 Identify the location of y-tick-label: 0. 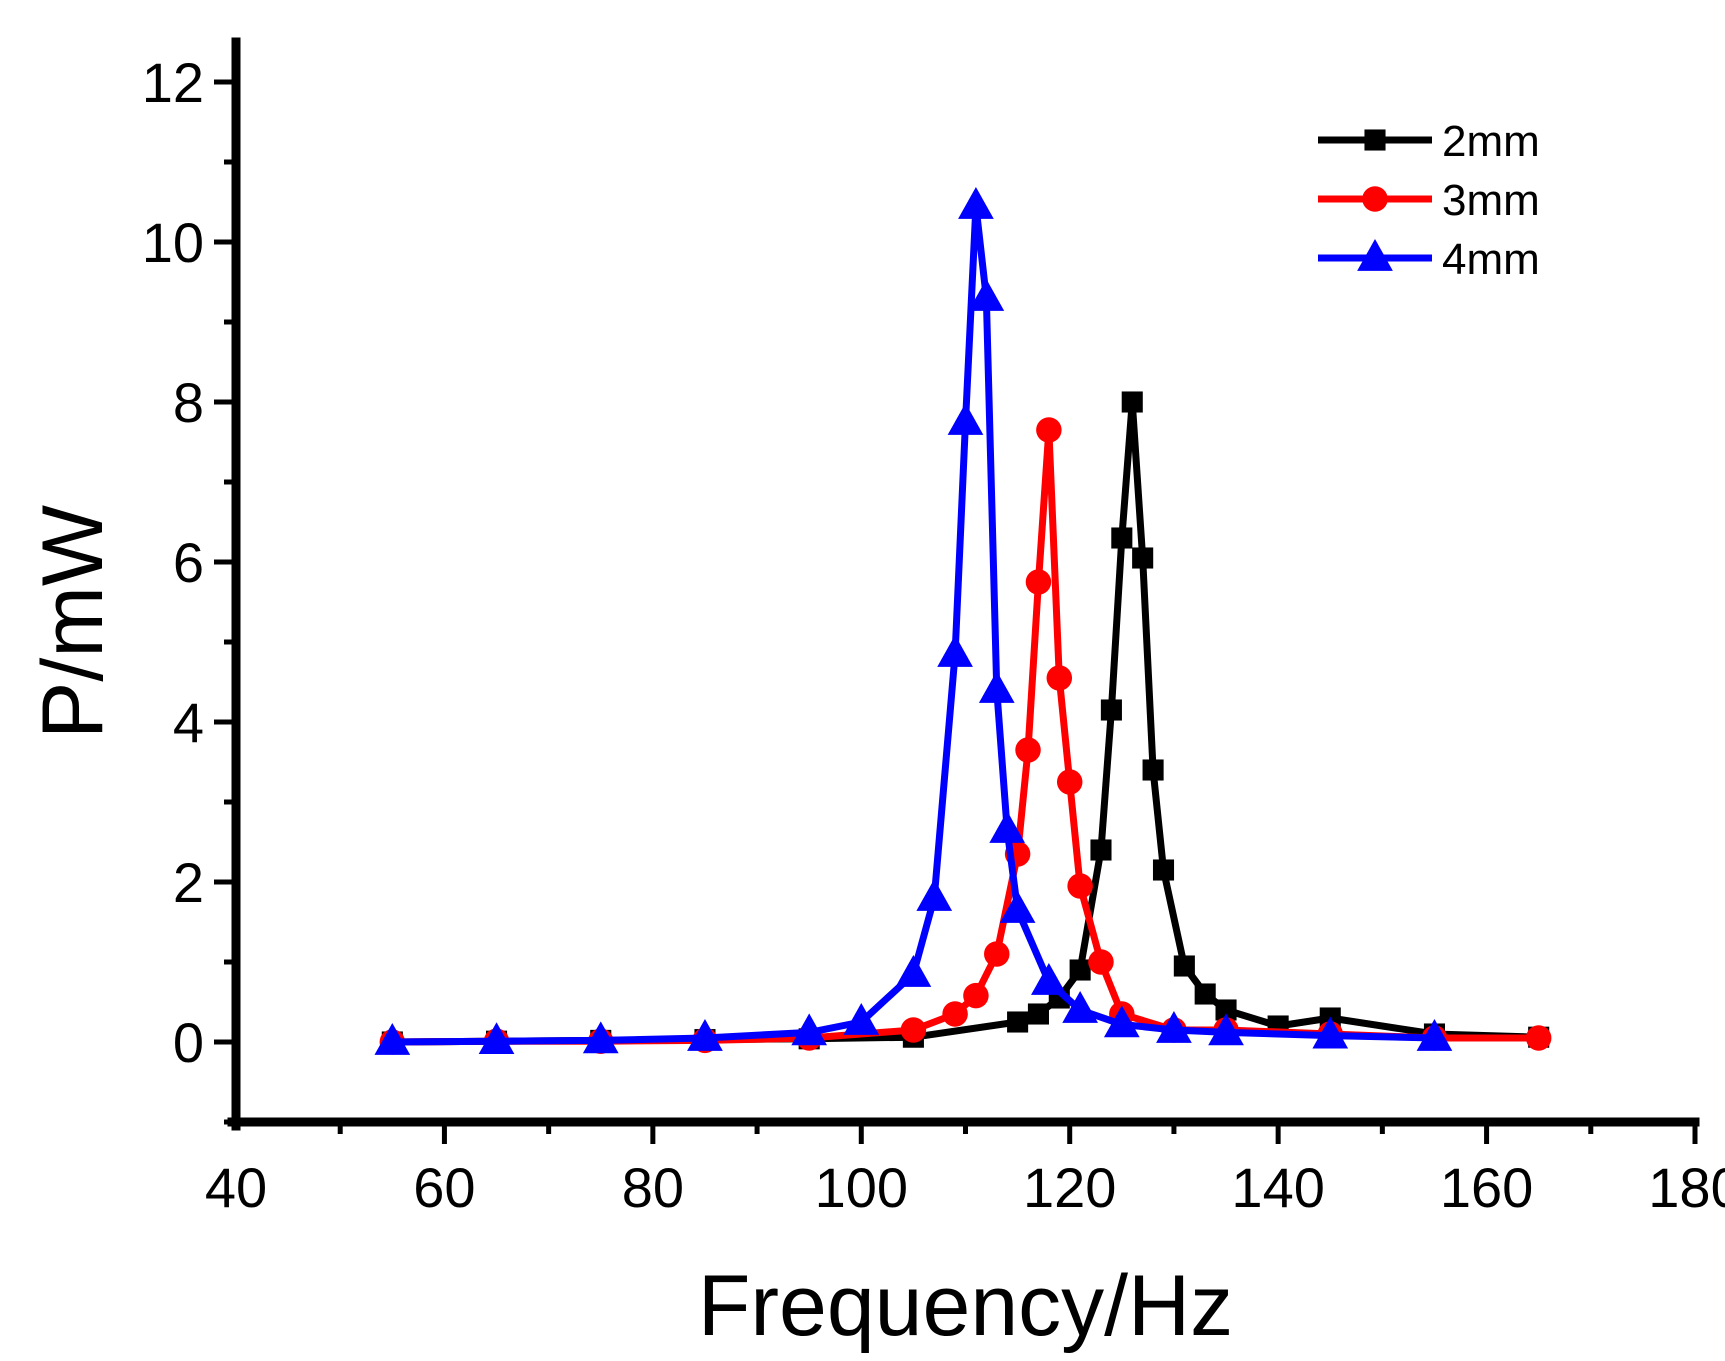
(188, 1042).